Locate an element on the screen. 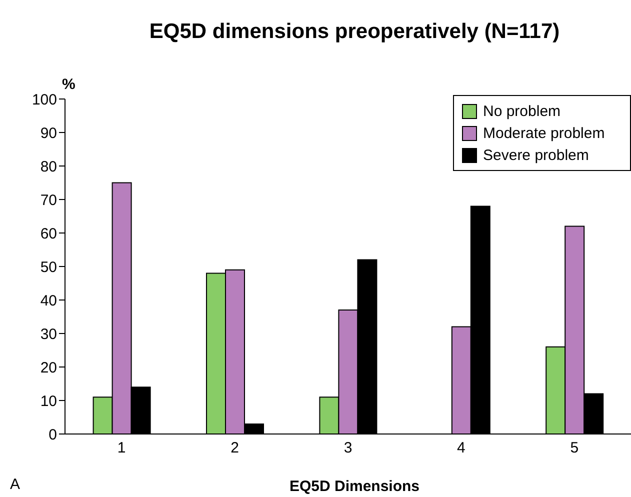  y-axis-title: % is located at coordinates (69, 84).